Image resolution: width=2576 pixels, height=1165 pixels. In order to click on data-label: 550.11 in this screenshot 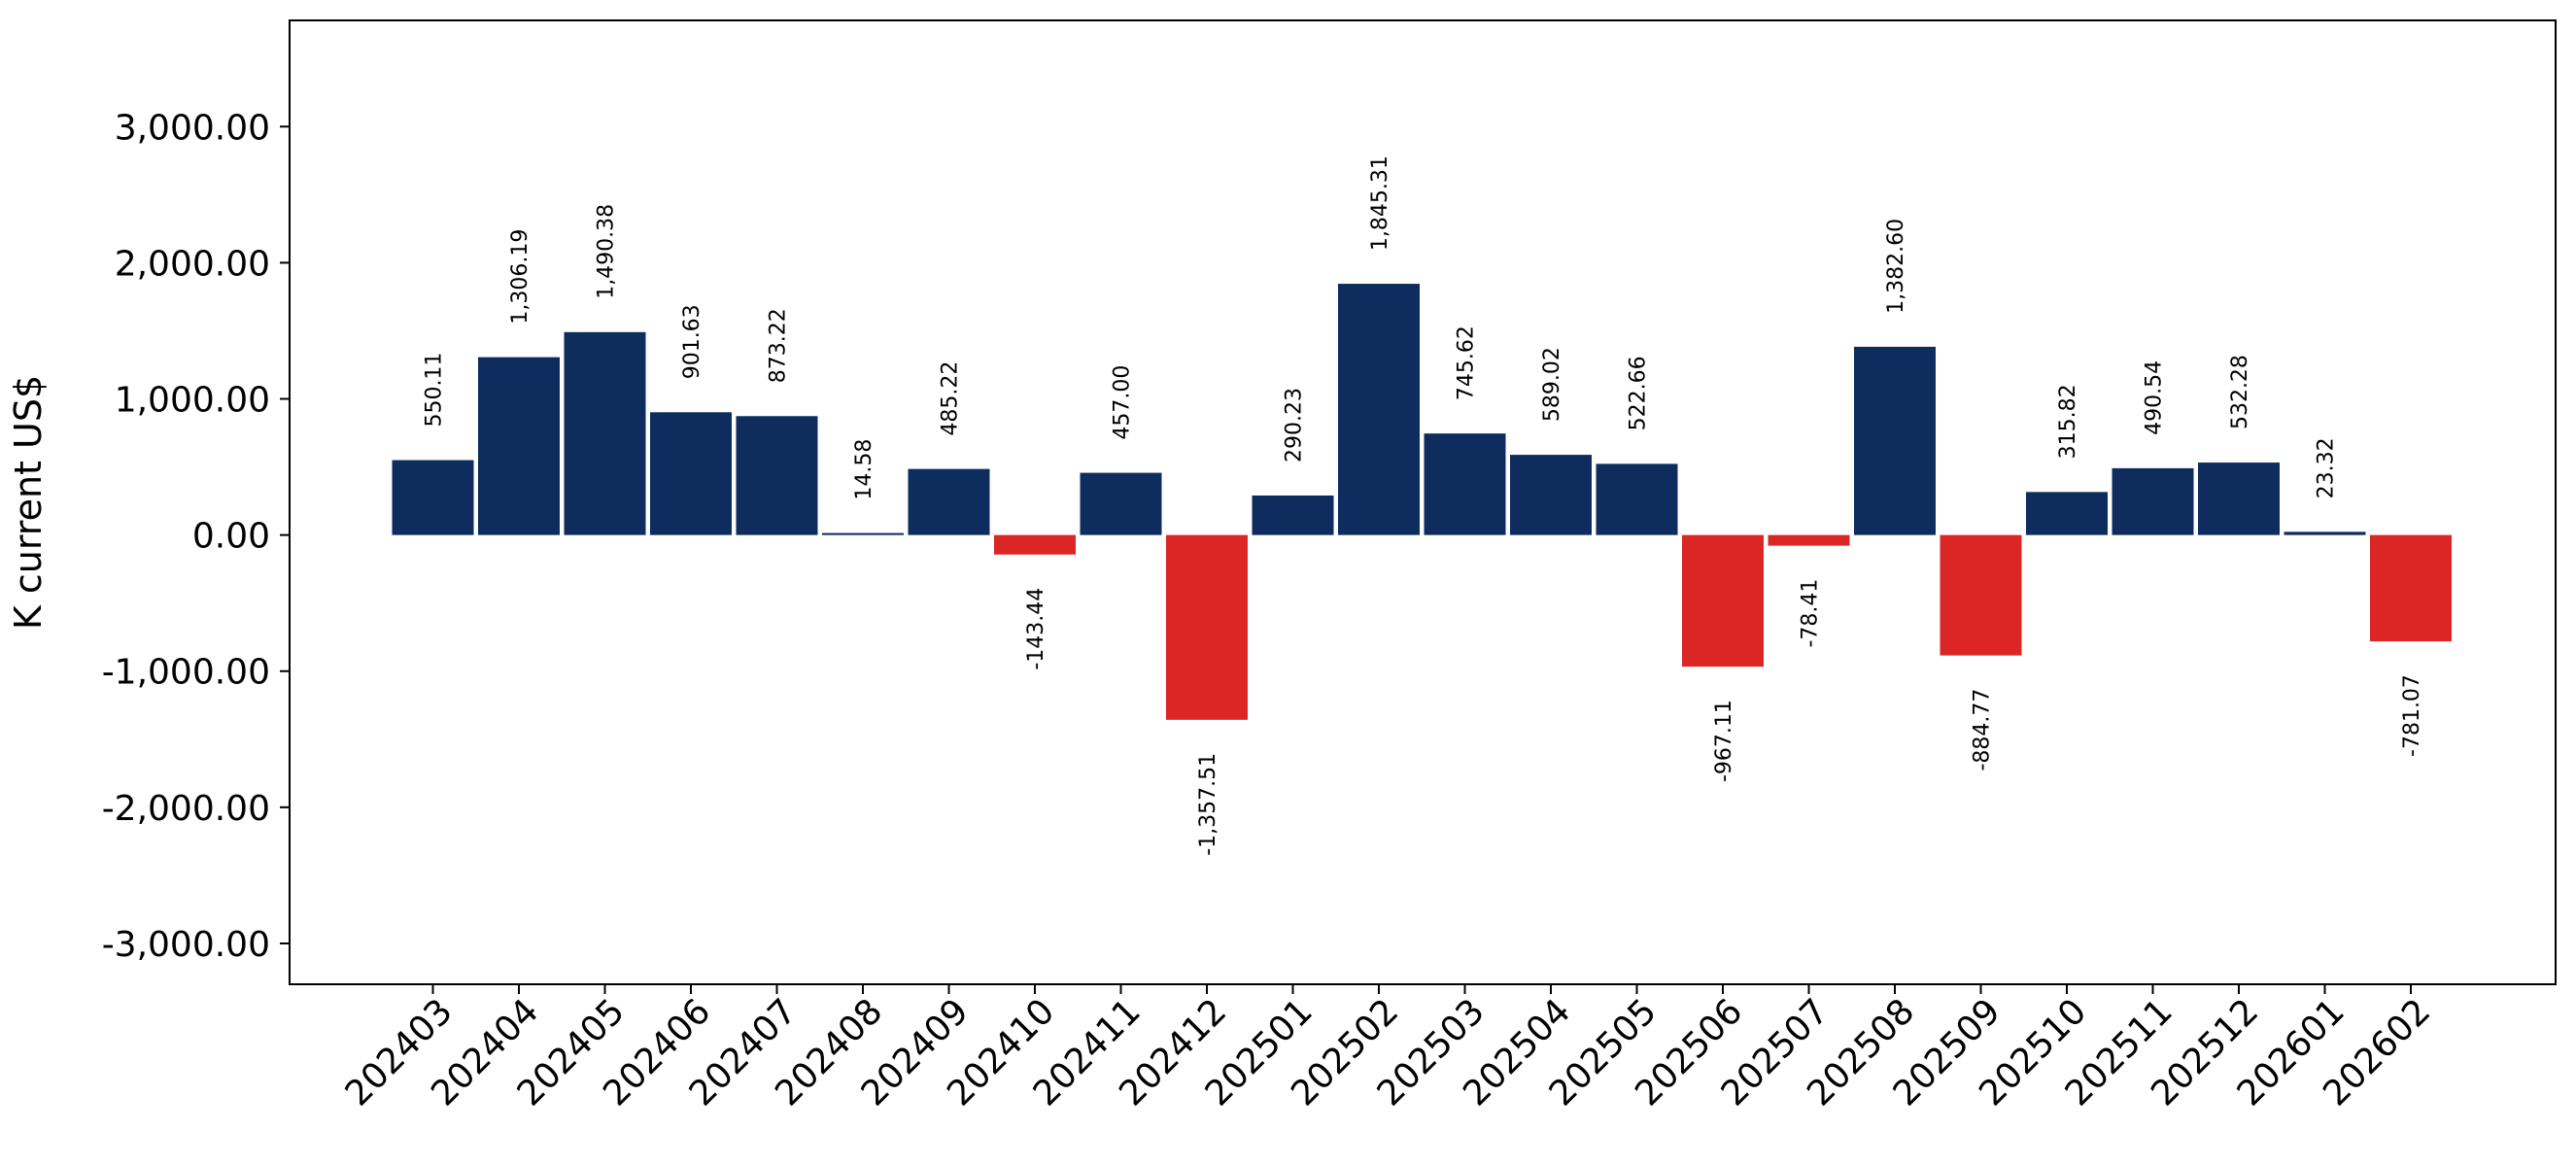, I will do `click(435, 391)`.